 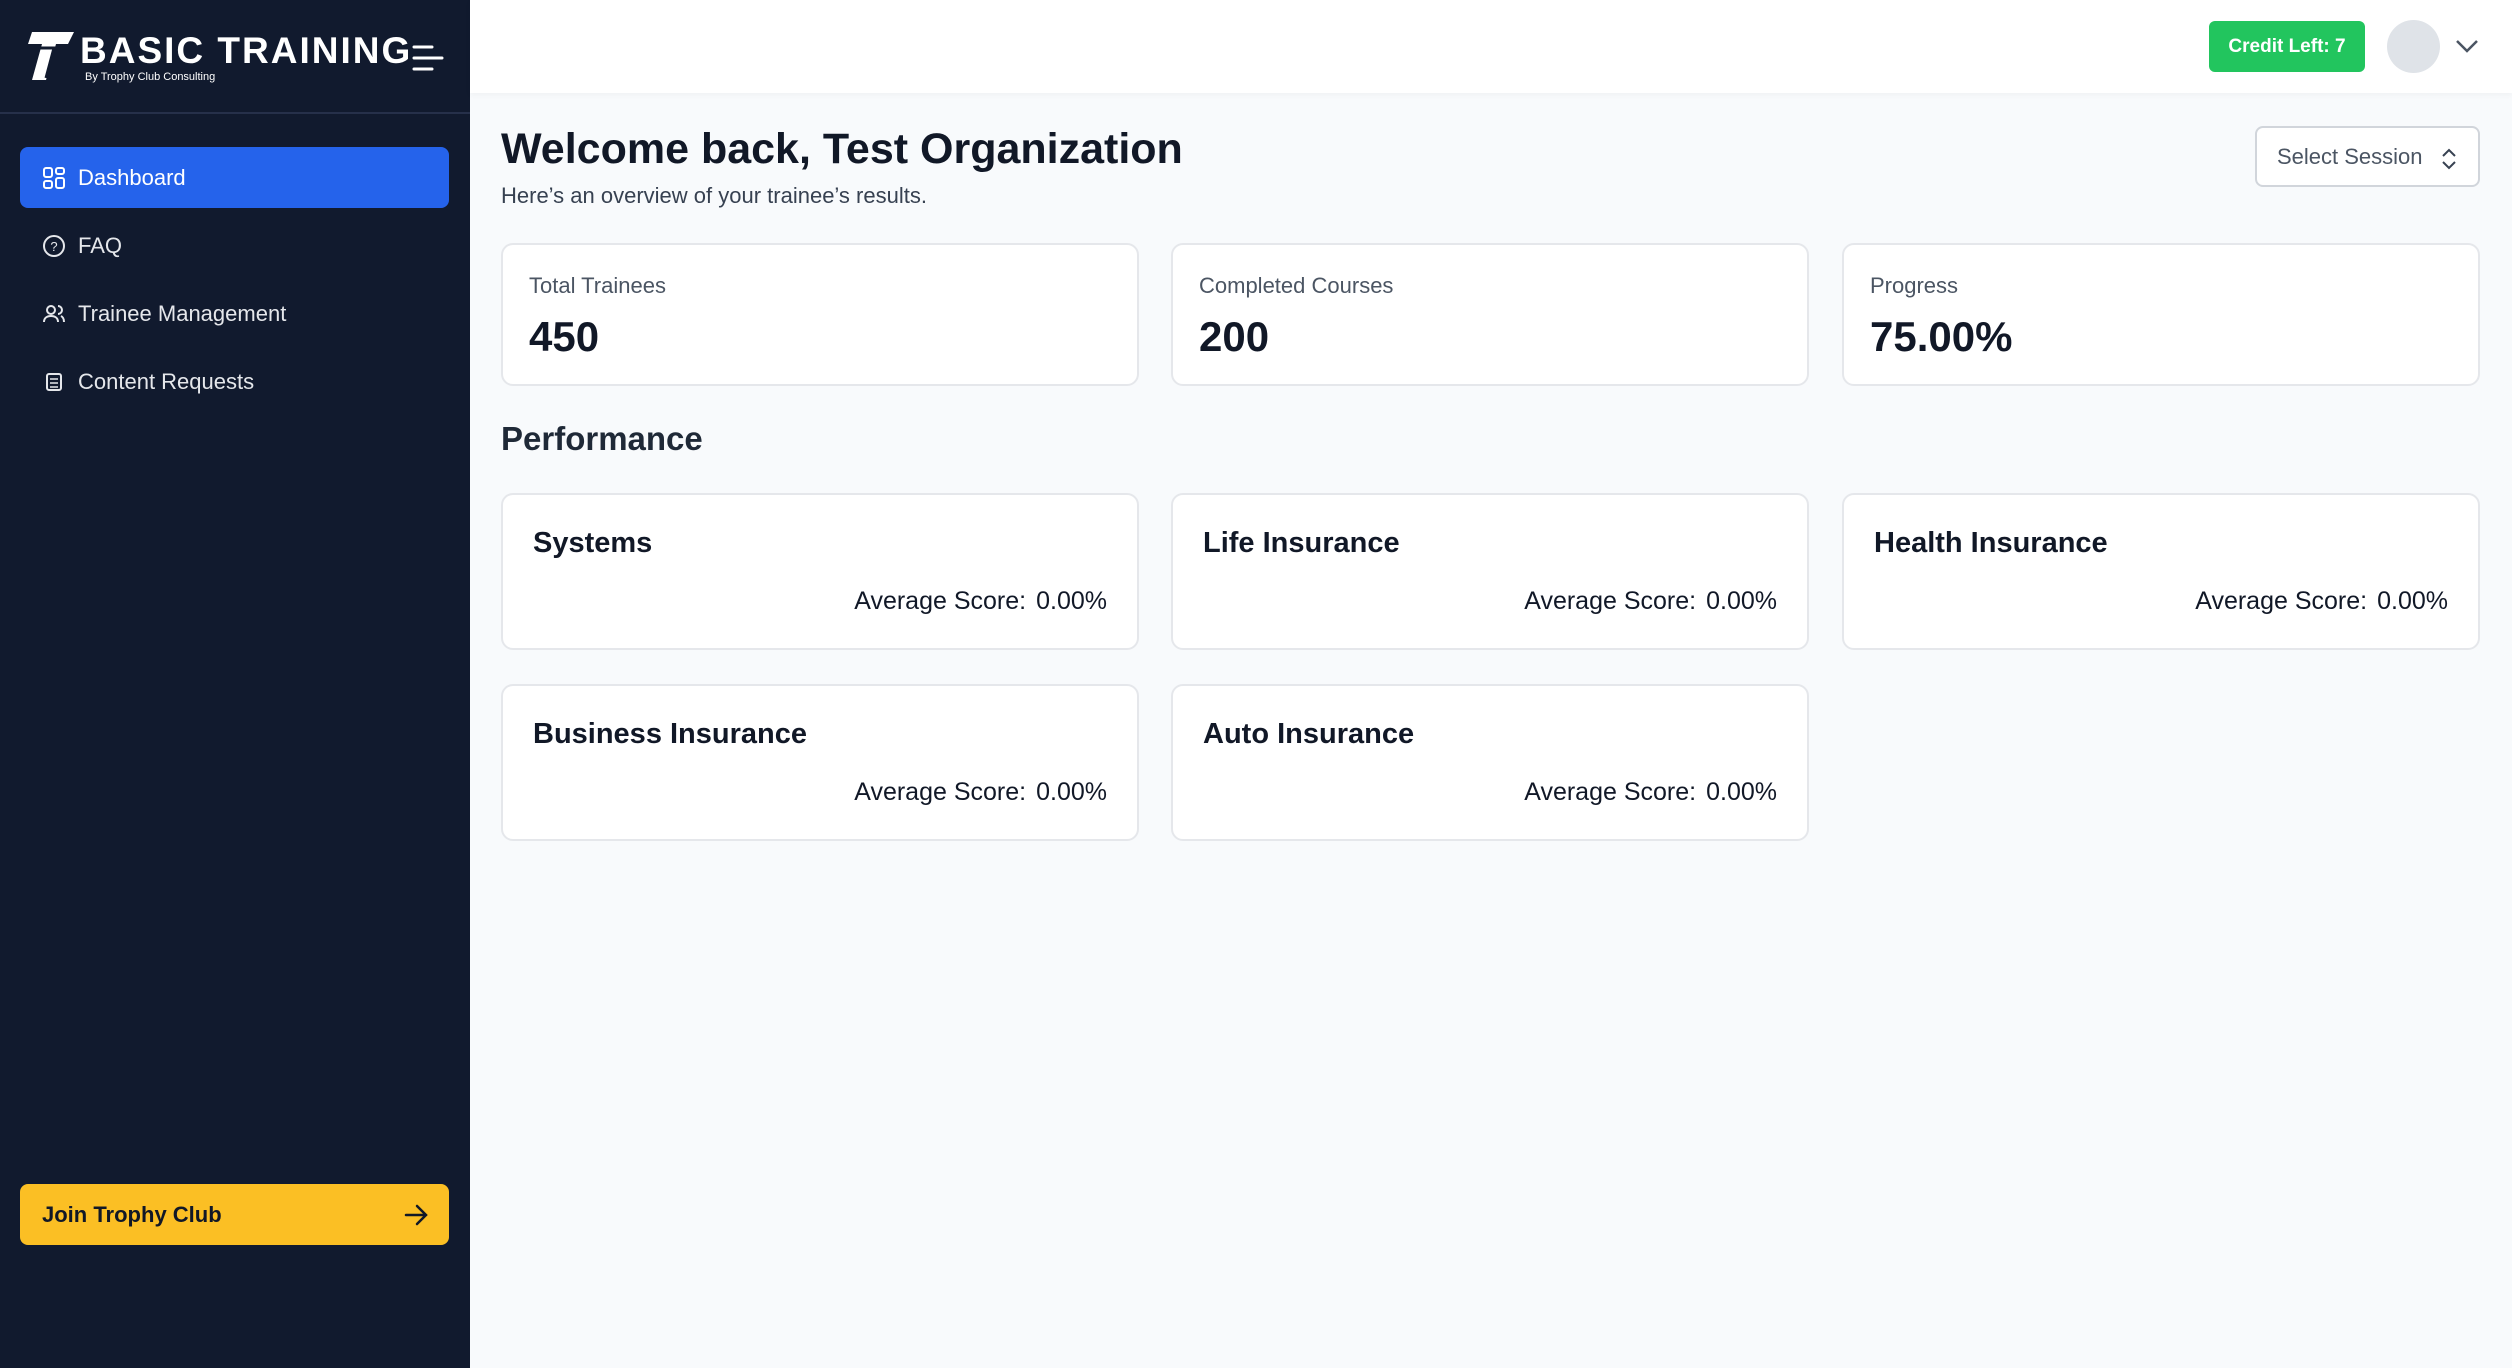 I want to click on stat-value: 200, so click(x=1234, y=336).